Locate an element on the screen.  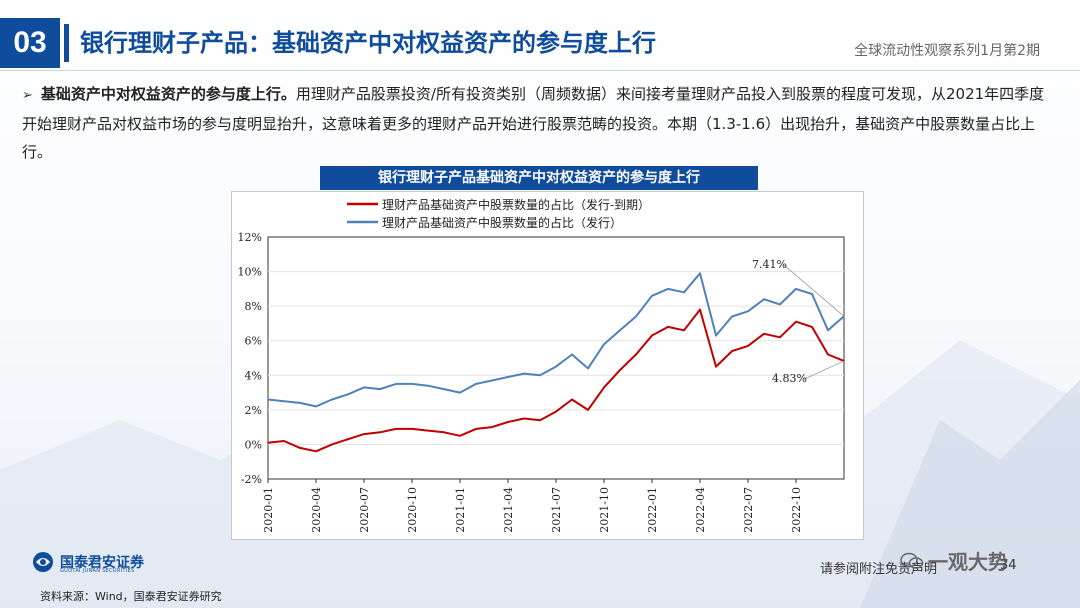
annotation-label: 7.41% is located at coordinates (769, 264).